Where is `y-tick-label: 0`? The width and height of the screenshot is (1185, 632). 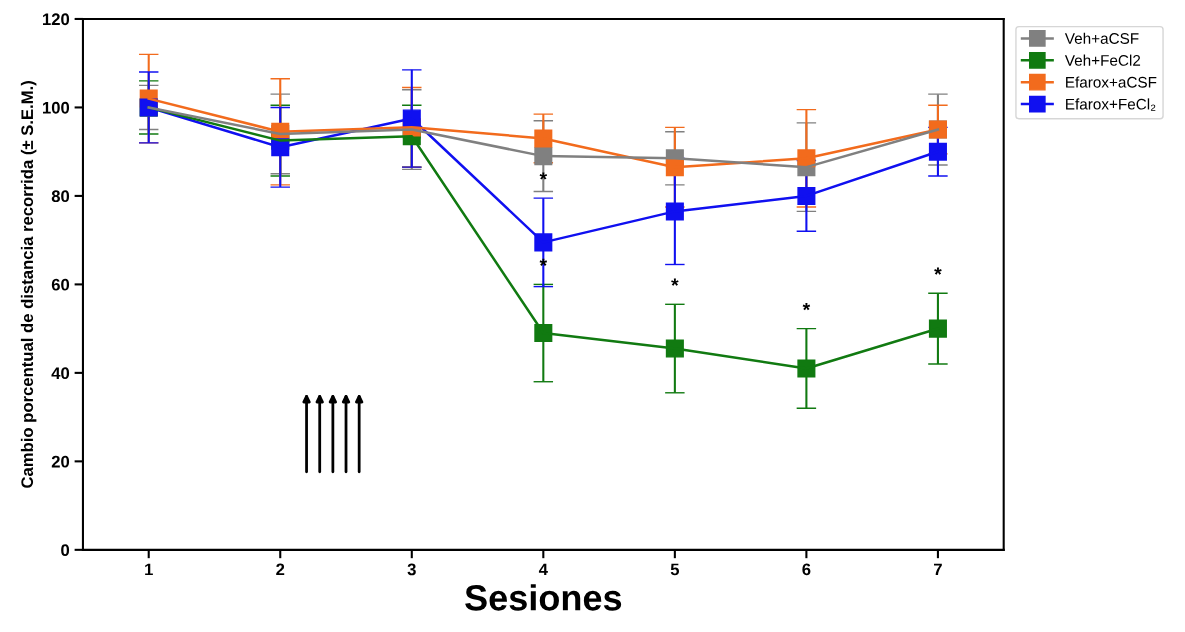
y-tick-label: 0 is located at coordinates (65, 550).